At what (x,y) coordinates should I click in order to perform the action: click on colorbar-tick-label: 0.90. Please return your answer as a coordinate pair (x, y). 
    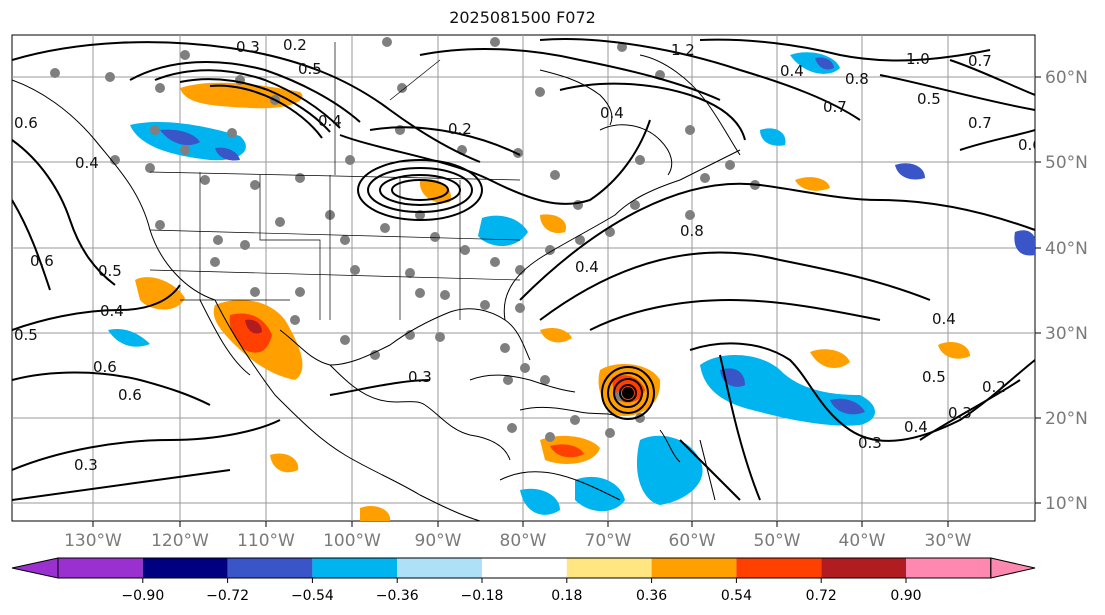
    Looking at the image, I should click on (905, 596).